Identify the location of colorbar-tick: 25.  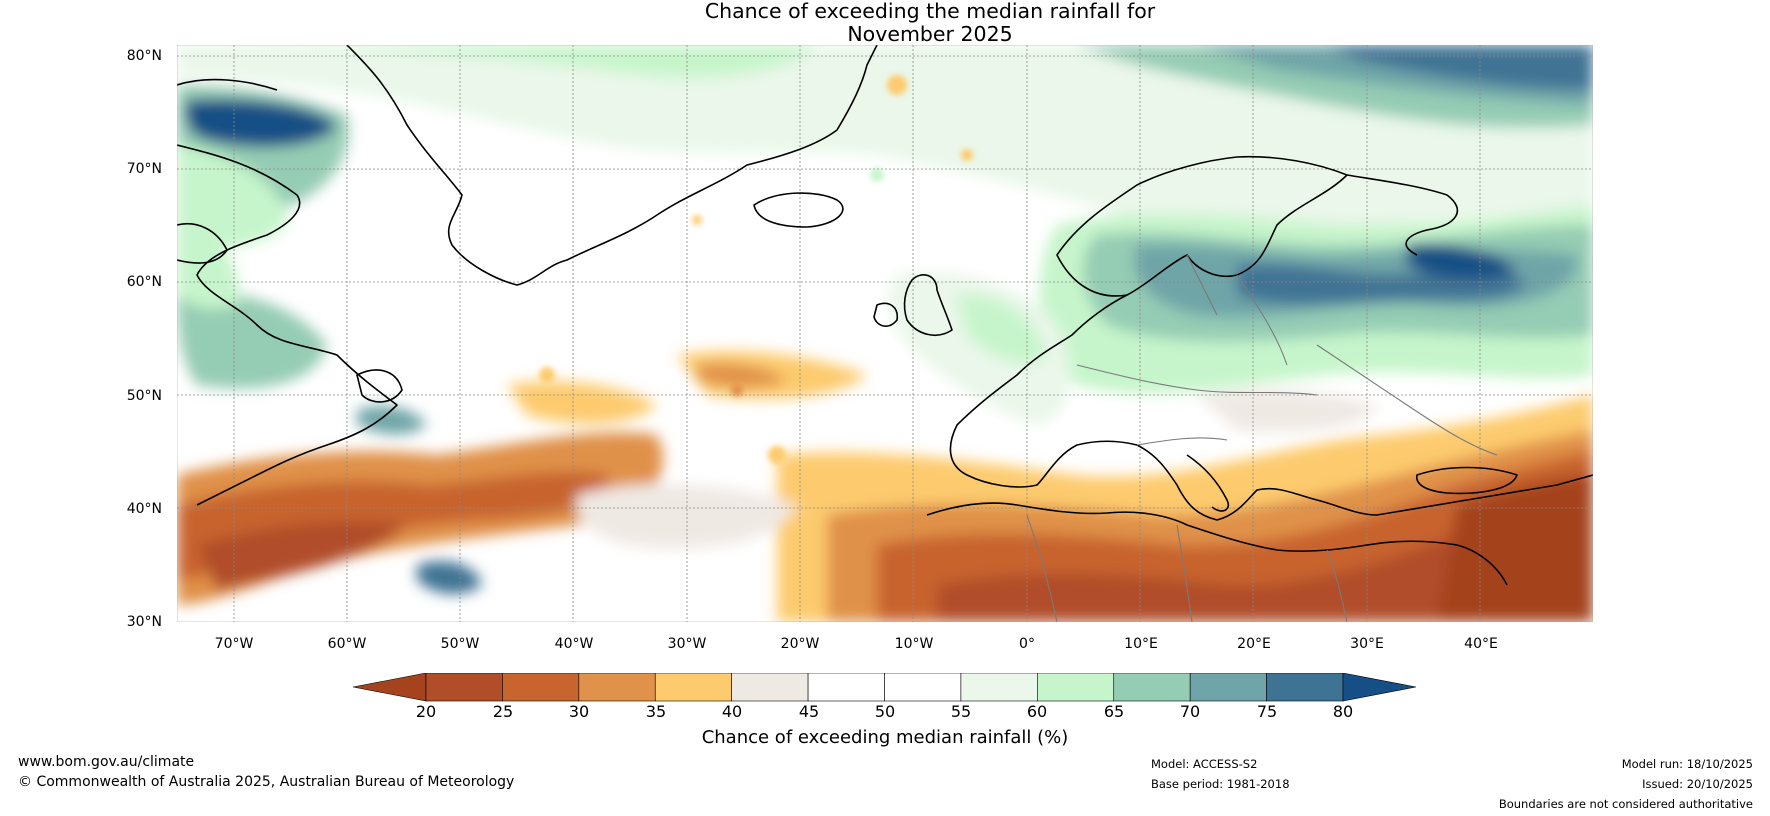
(503, 711).